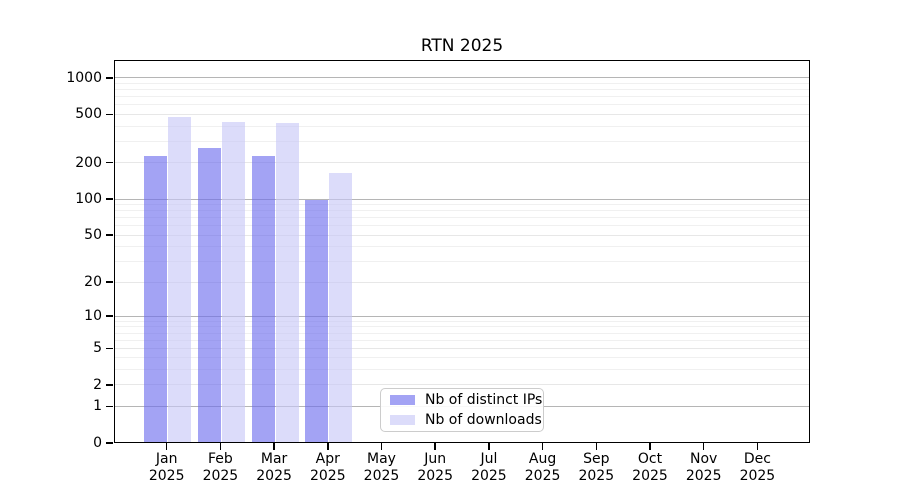 This screenshot has height=500, width=900. I want to click on x-tick-label-oct: Oct 2025, so click(650, 467).